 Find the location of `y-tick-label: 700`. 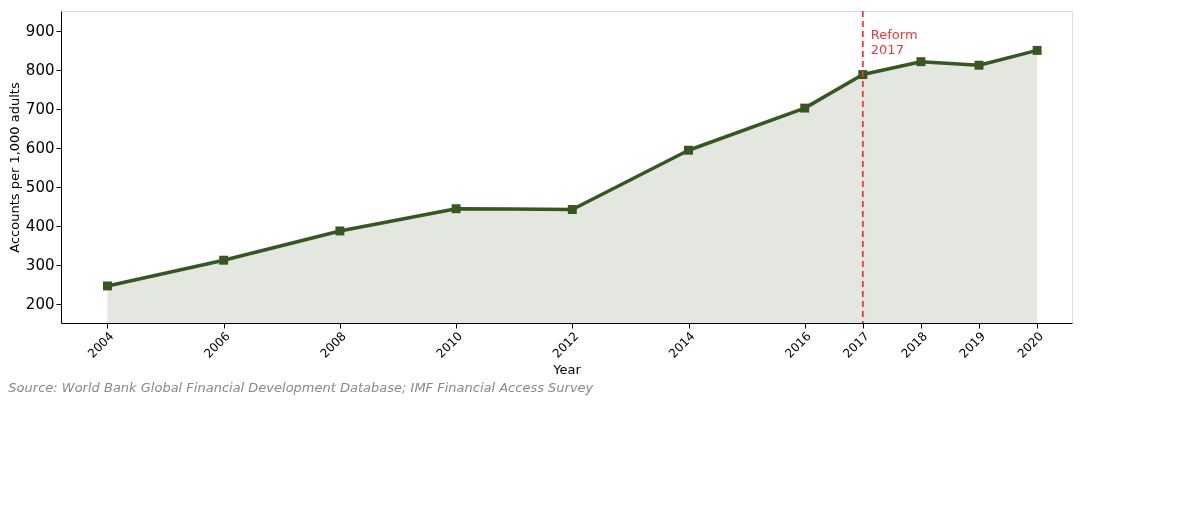

y-tick-label: 700 is located at coordinates (40, 109).